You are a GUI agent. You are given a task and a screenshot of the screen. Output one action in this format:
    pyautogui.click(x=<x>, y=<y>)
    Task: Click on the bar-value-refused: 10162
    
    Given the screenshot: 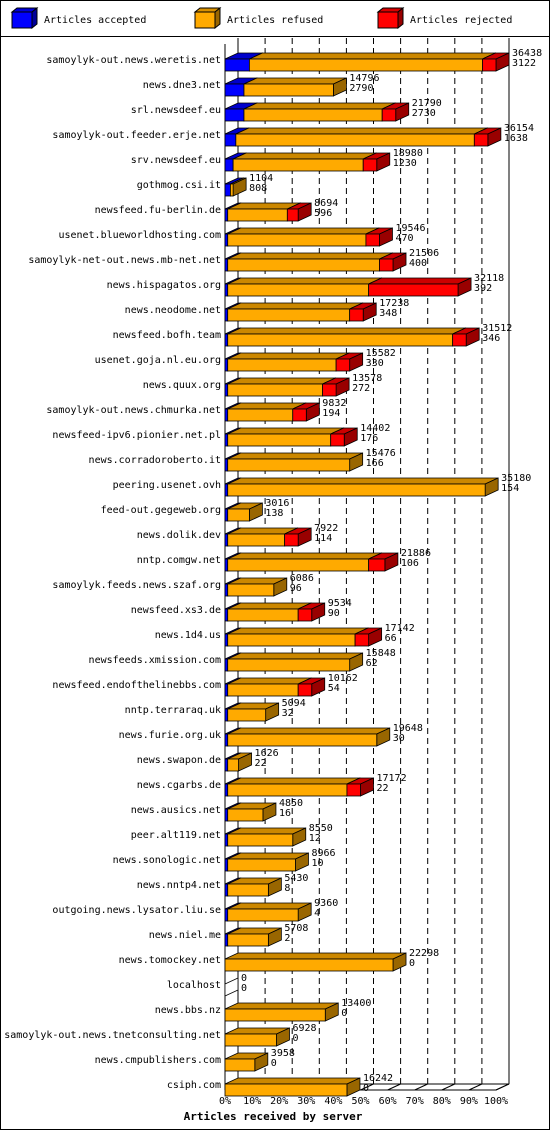 What is the action you would take?
    pyautogui.click(x=343, y=678)
    